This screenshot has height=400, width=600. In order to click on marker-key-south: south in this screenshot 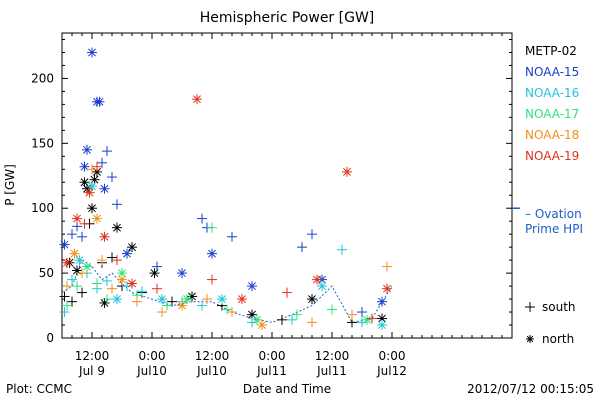, I will do `click(559, 307)`.